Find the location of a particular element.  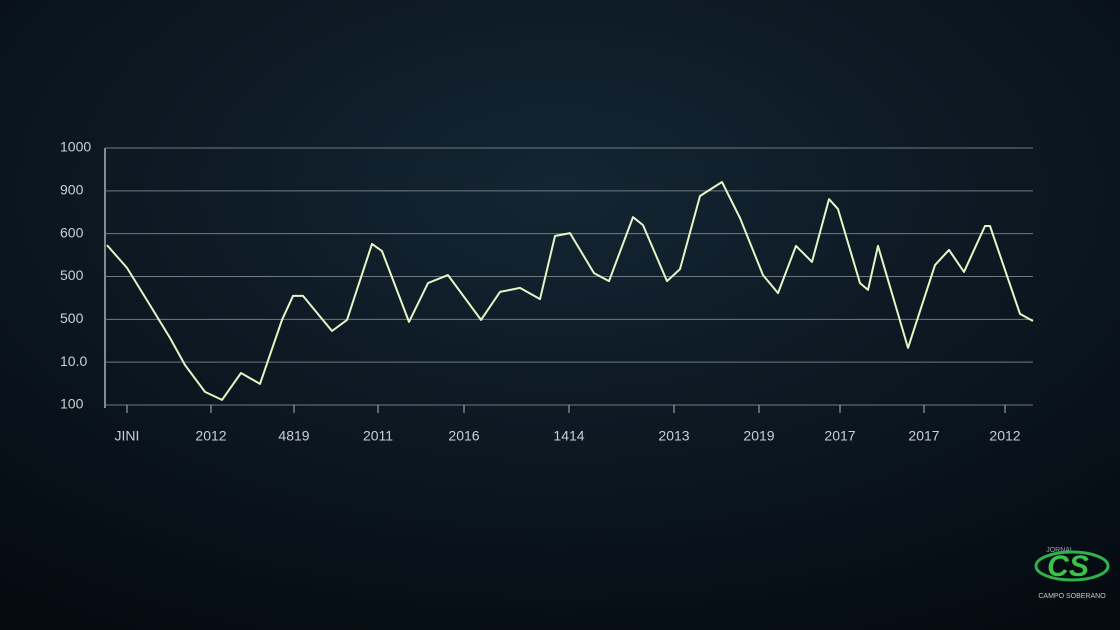

x-tick-label: 4819 is located at coordinates (293, 436).